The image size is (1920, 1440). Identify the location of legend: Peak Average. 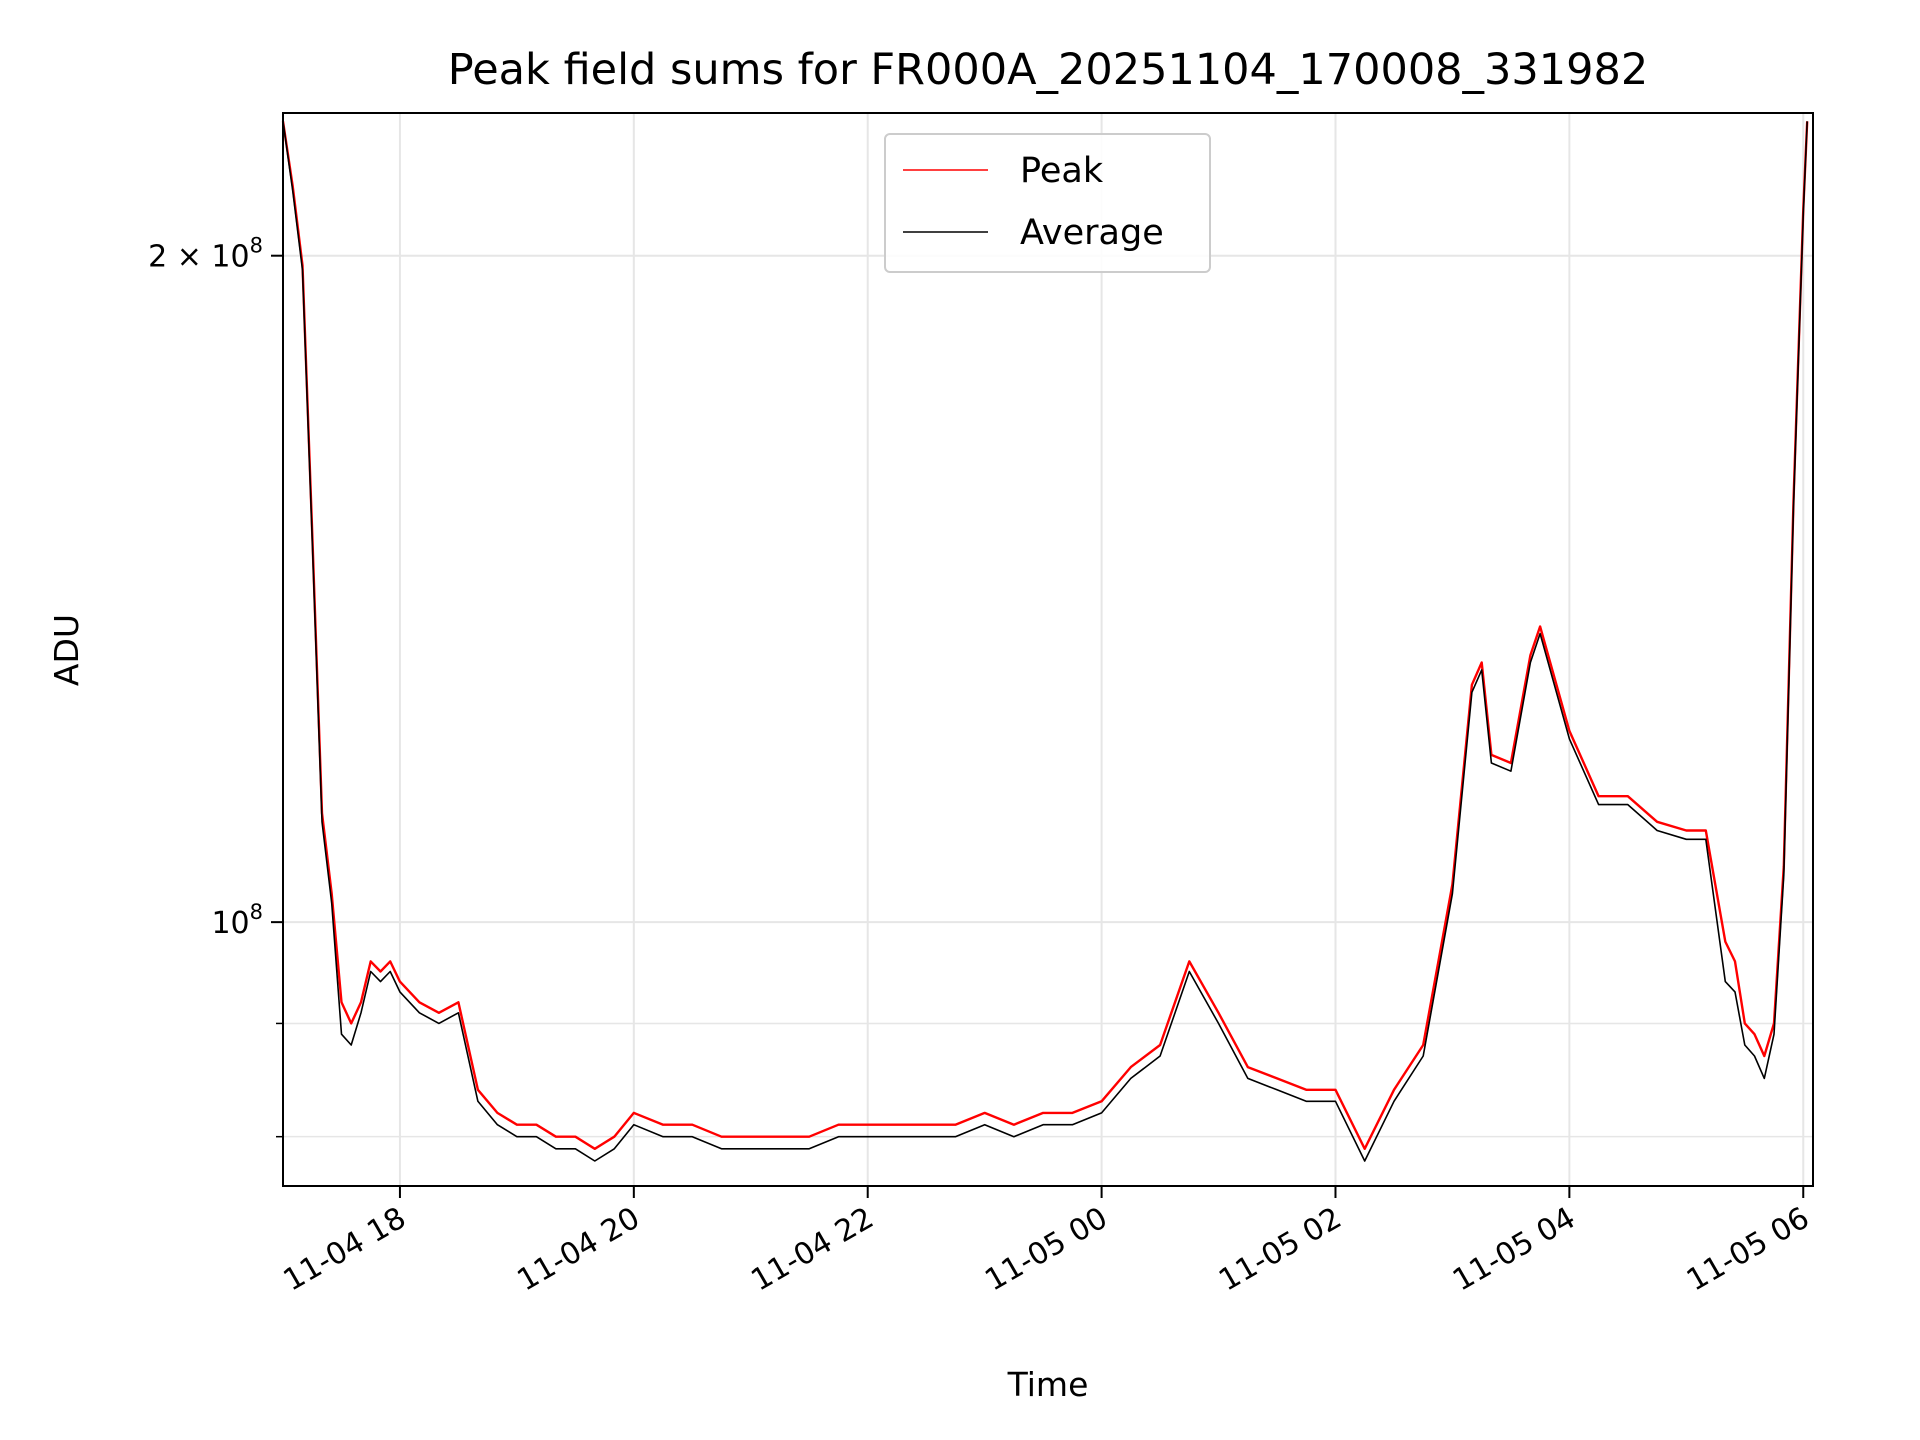
(1047, 203).